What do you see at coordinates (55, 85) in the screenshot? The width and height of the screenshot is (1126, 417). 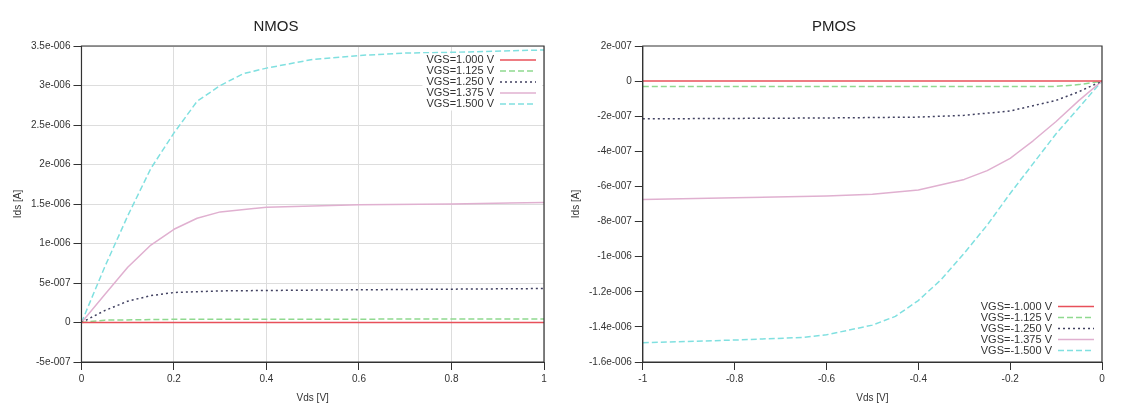 I see `y-tick-label: 3e-006` at bounding box center [55, 85].